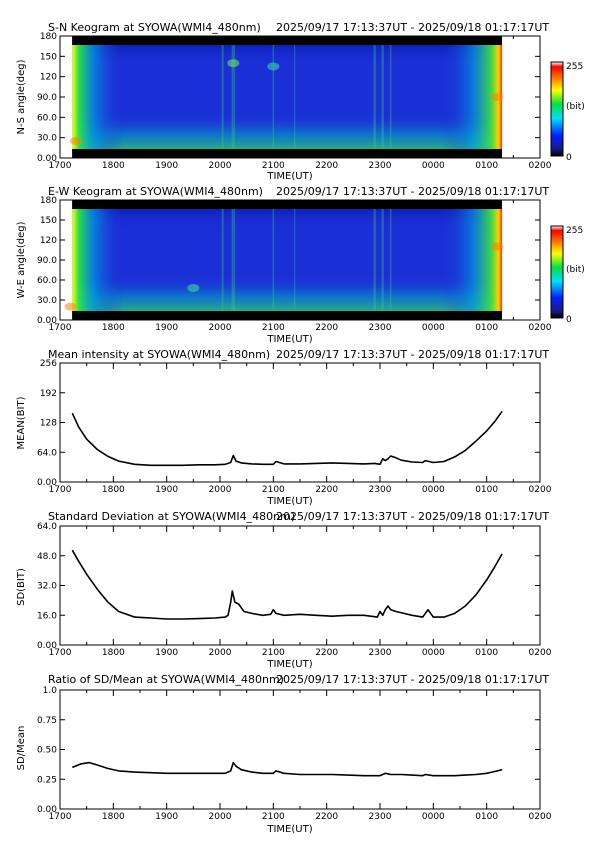  What do you see at coordinates (48, 241) in the screenshot?
I see `y-tick-label: 120` at bounding box center [48, 241].